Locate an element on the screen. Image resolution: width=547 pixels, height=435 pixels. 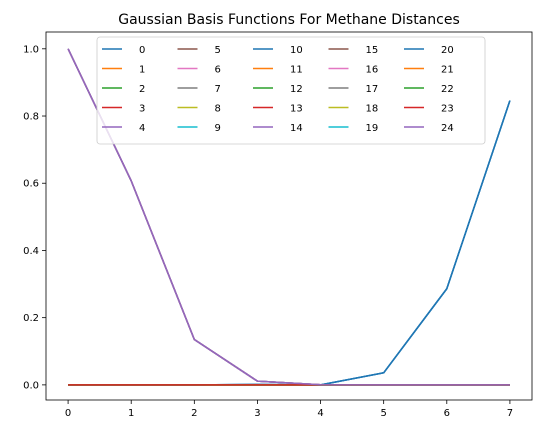
legend-label: 17 is located at coordinates (372, 89).